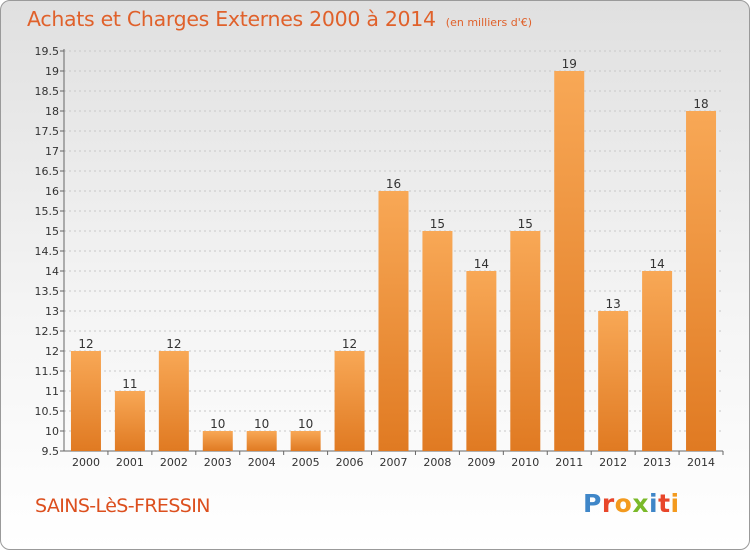  Describe the element at coordinates (47, 291) in the screenshot. I see `y-tick-label: 13.5` at that location.